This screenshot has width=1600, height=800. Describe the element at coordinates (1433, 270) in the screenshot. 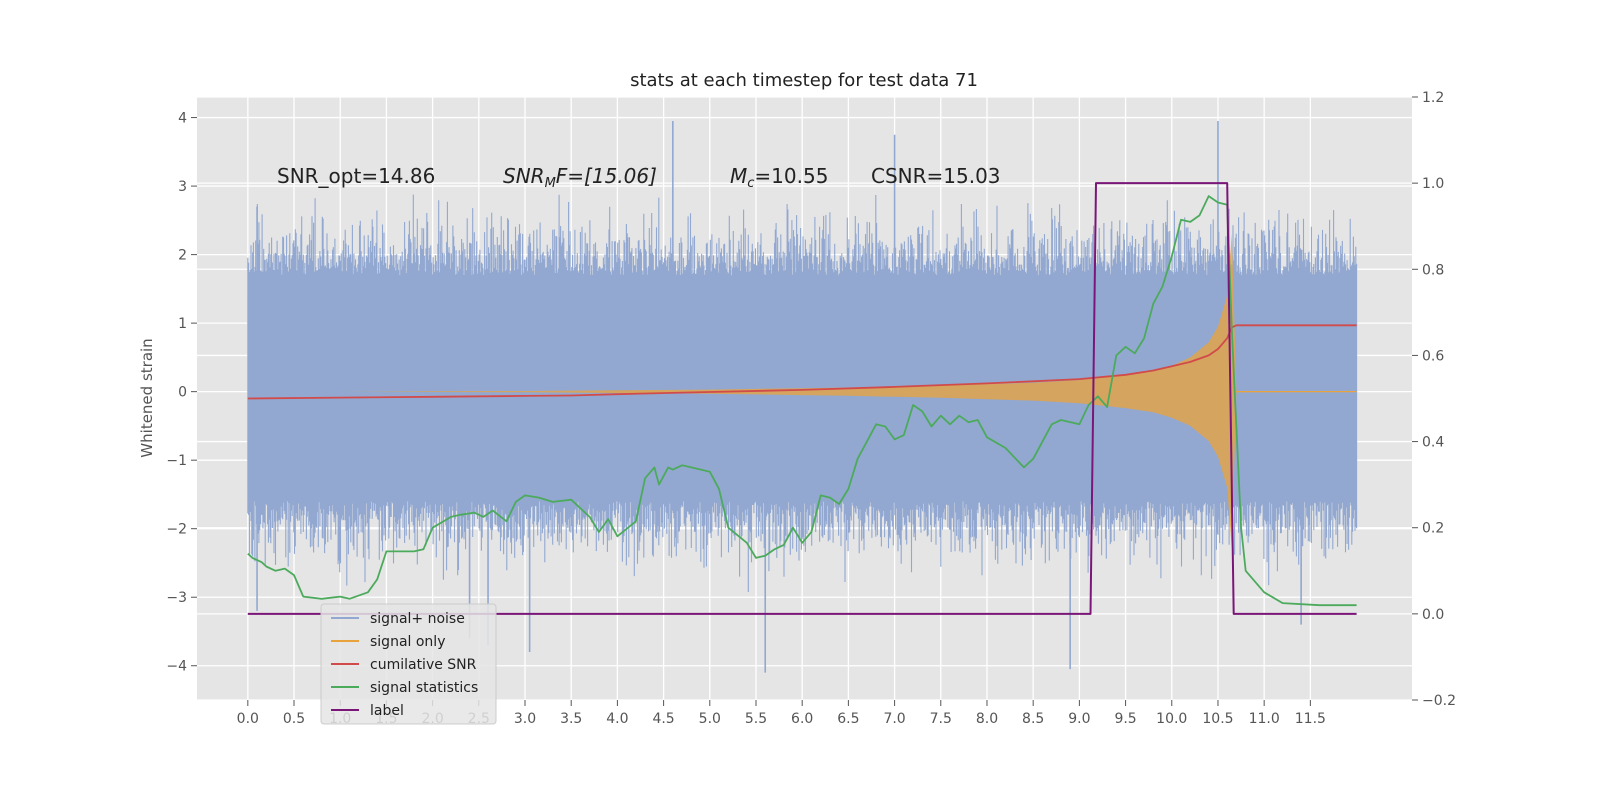

I see `y2-tick-label: 0.8` at that location.